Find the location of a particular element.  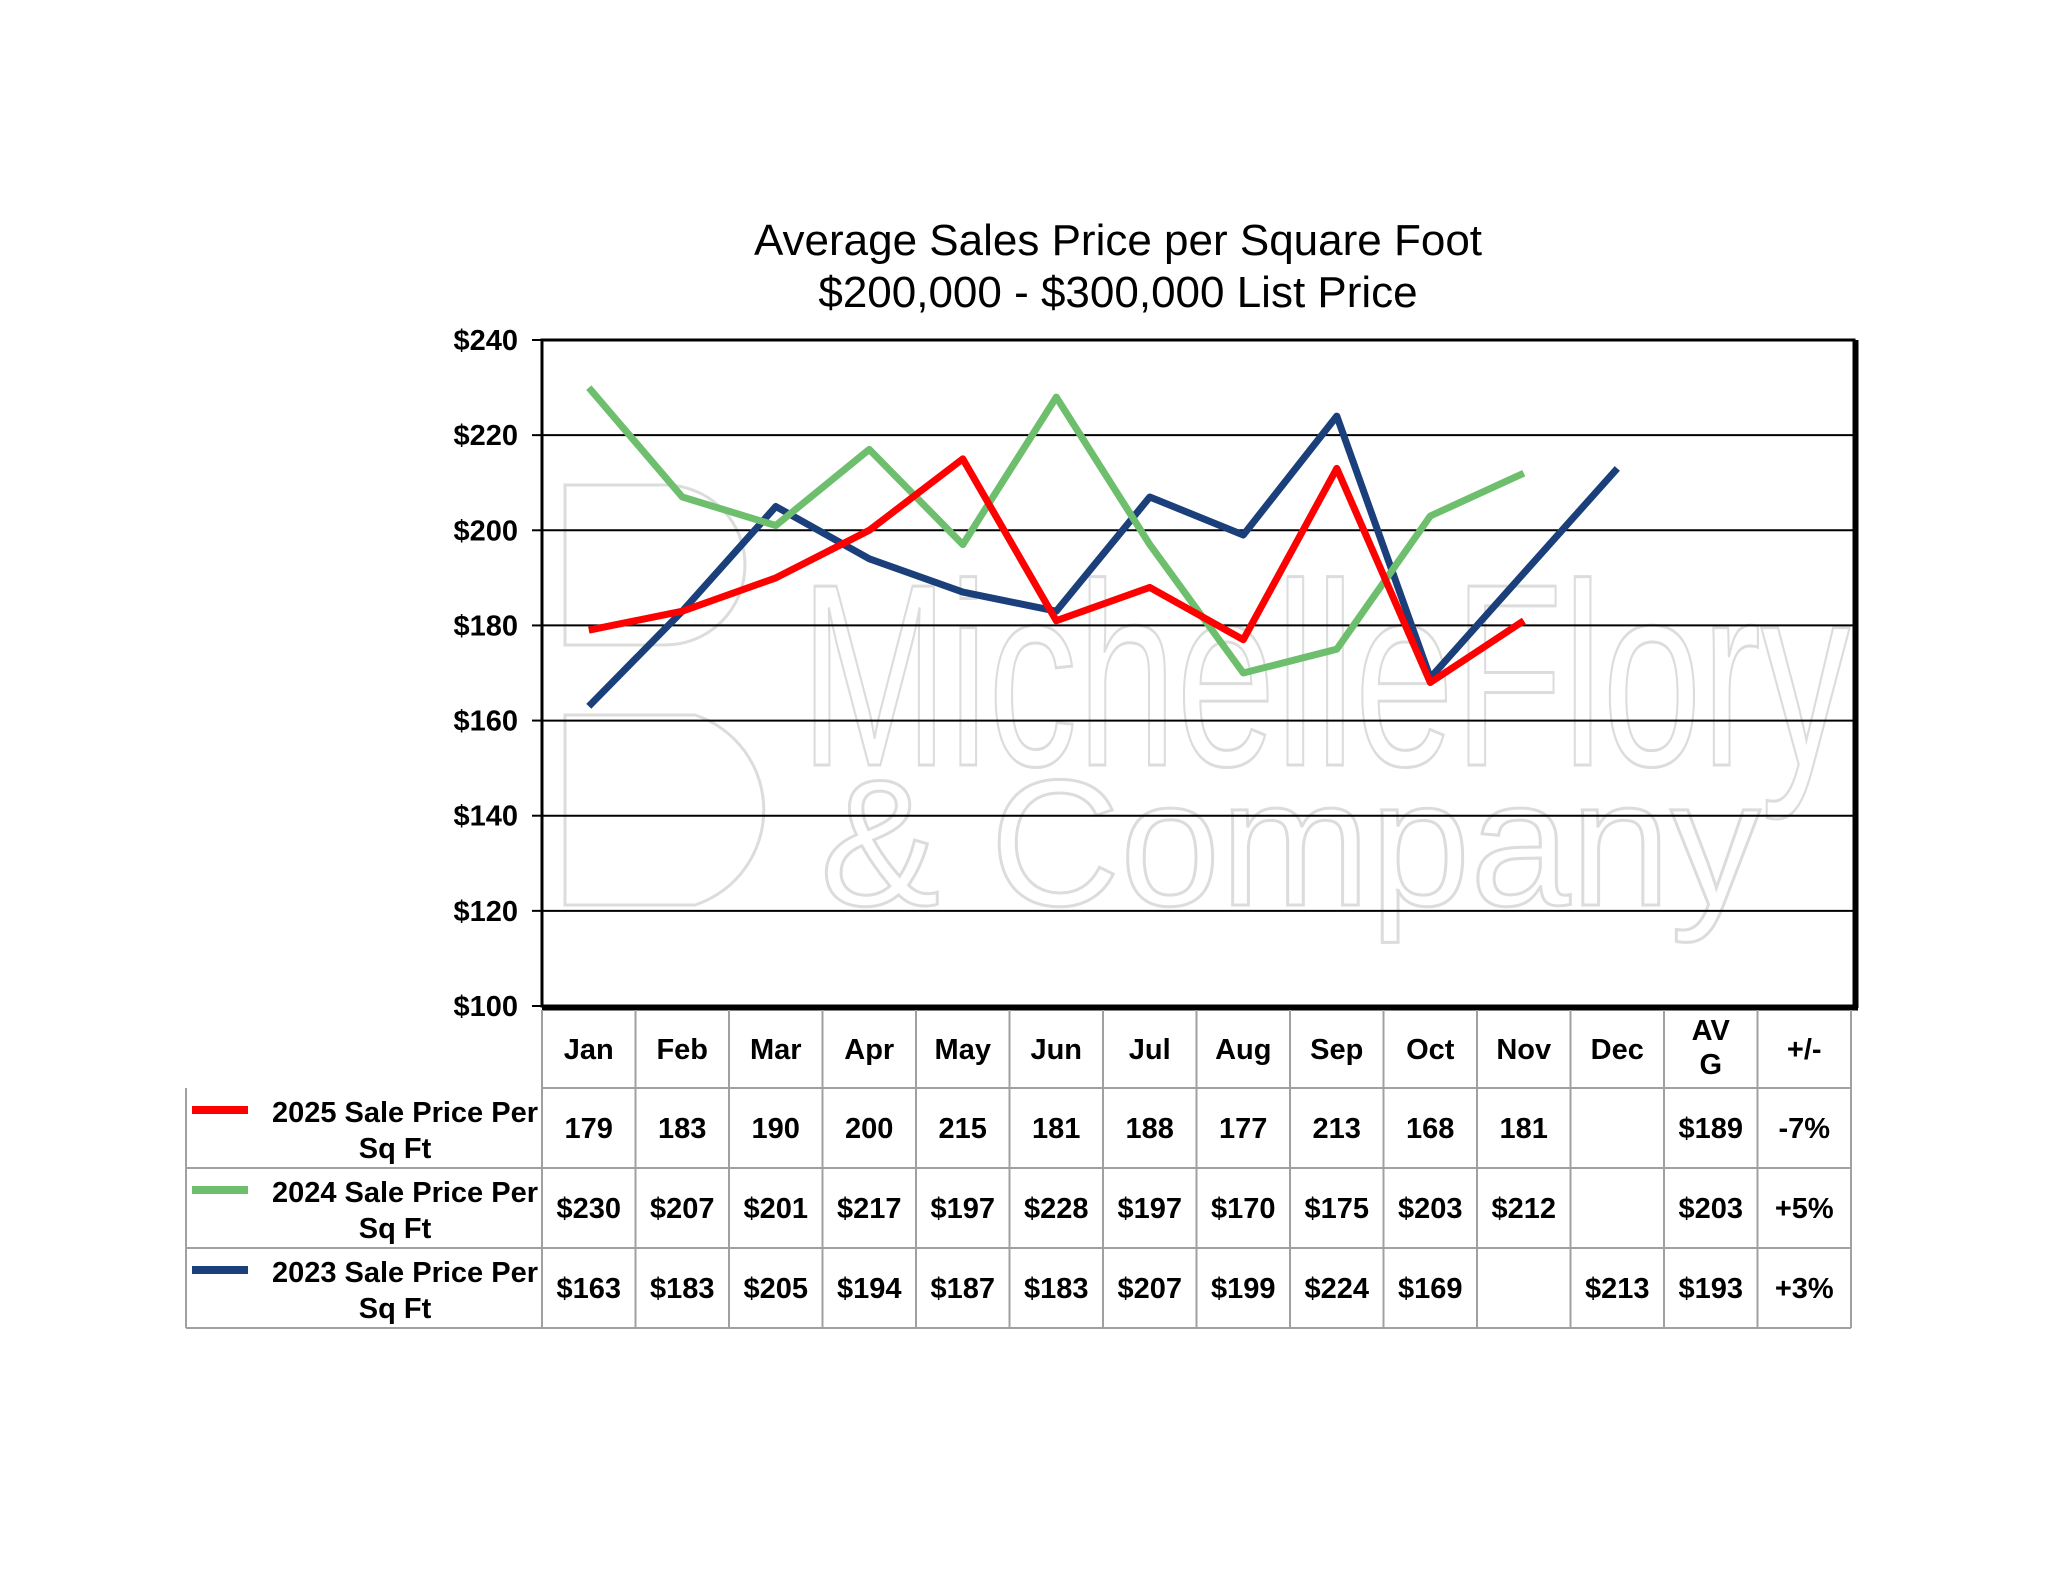

table-header-cell: Jul is located at coordinates (1150, 1050).